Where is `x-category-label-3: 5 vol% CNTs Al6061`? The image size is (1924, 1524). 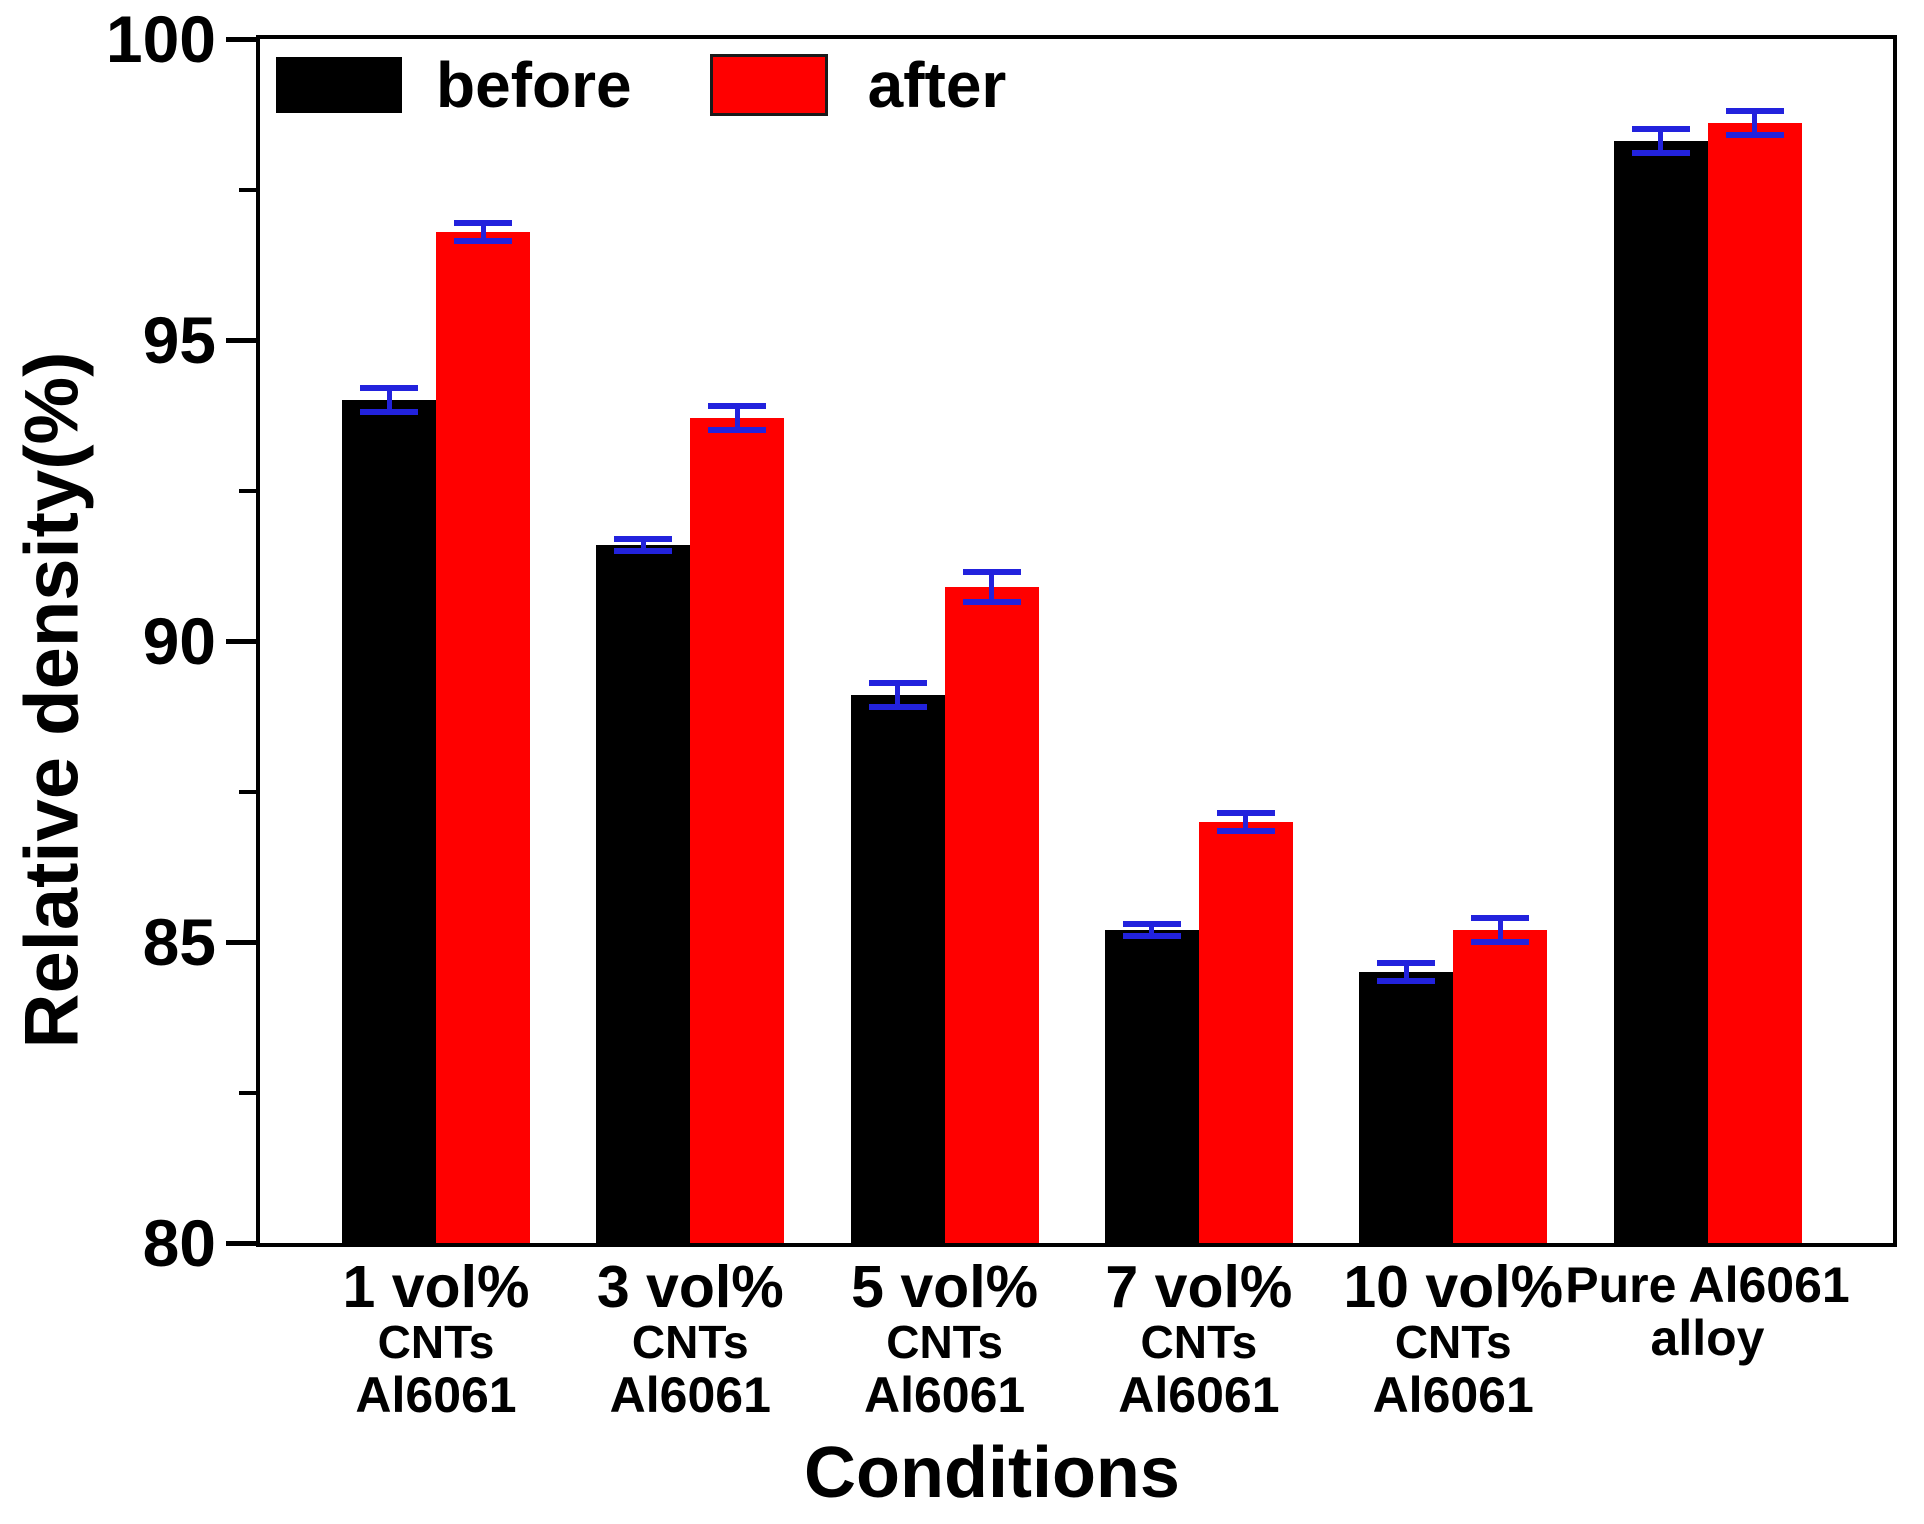 x-category-label-3: 5 vol% CNTs Al6061 is located at coordinates (945, 1338).